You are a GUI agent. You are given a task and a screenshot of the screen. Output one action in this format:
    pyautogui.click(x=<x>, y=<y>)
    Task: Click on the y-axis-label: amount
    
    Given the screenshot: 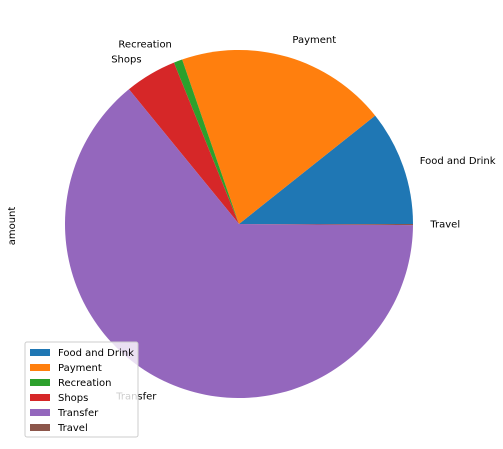 What is the action you would take?
    pyautogui.click(x=12, y=226)
    